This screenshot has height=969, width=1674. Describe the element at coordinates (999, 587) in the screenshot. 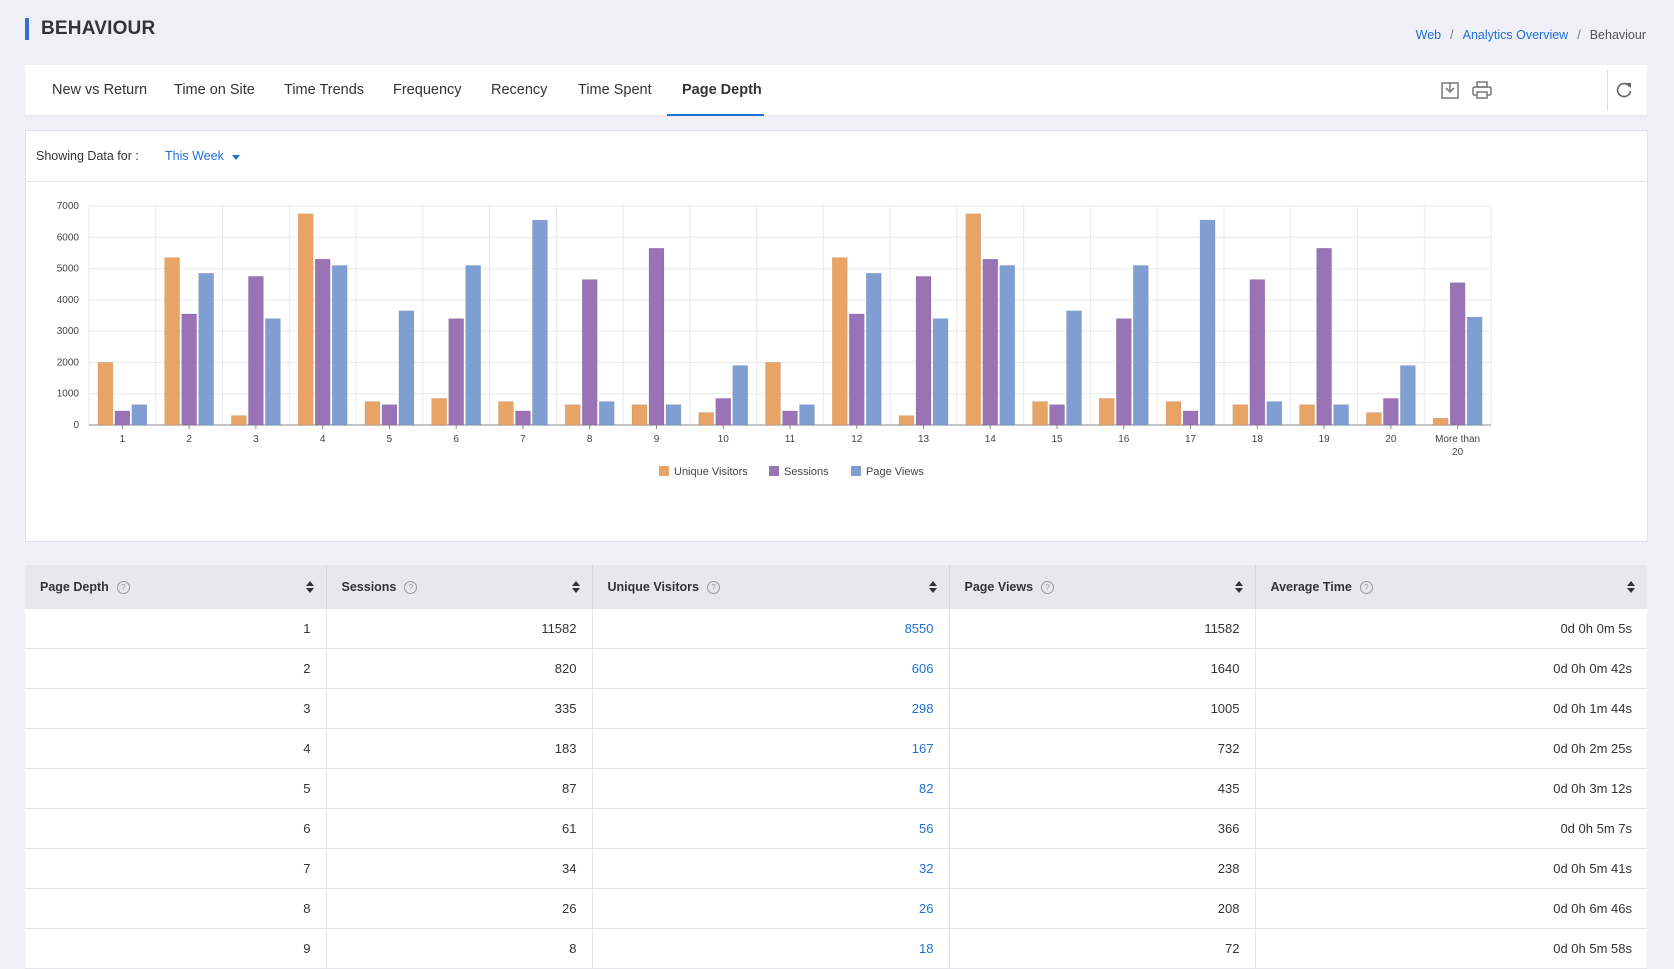

I see `column-label: Page Views` at that location.